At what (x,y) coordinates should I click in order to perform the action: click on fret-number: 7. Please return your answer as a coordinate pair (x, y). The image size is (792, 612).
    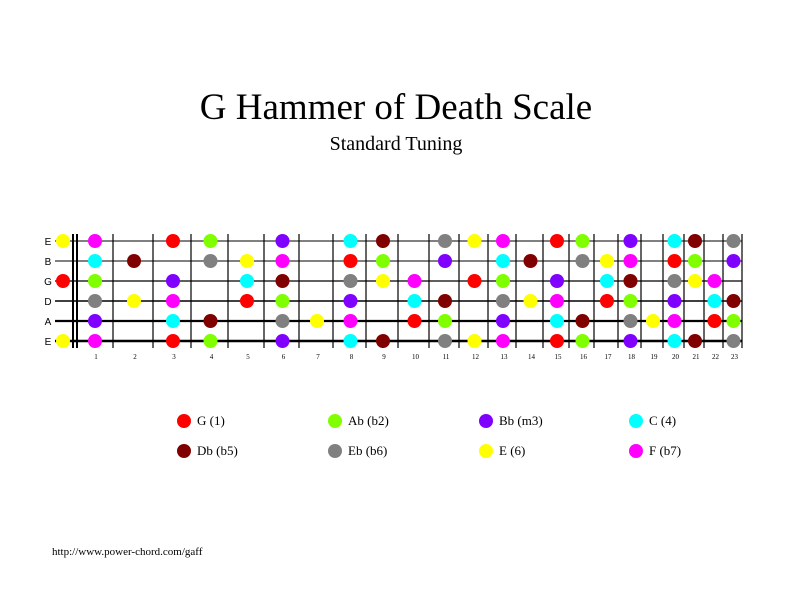
    Looking at the image, I should click on (318, 357).